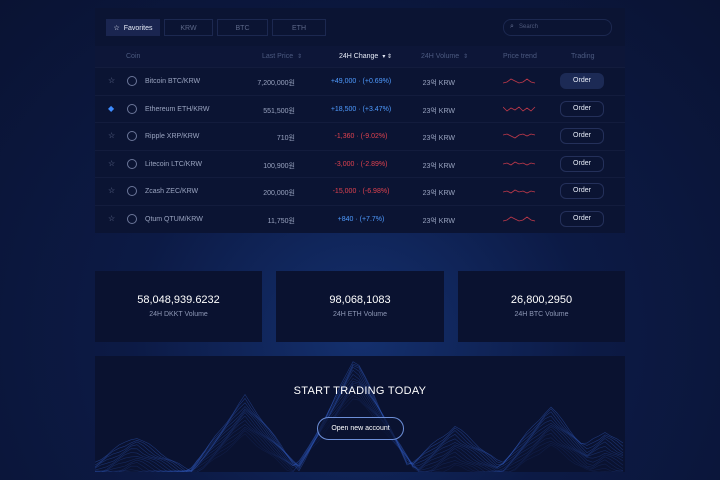  Describe the element at coordinates (541, 314) in the screenshot. I see `stat-label: 24H BTC Volume` at that location.